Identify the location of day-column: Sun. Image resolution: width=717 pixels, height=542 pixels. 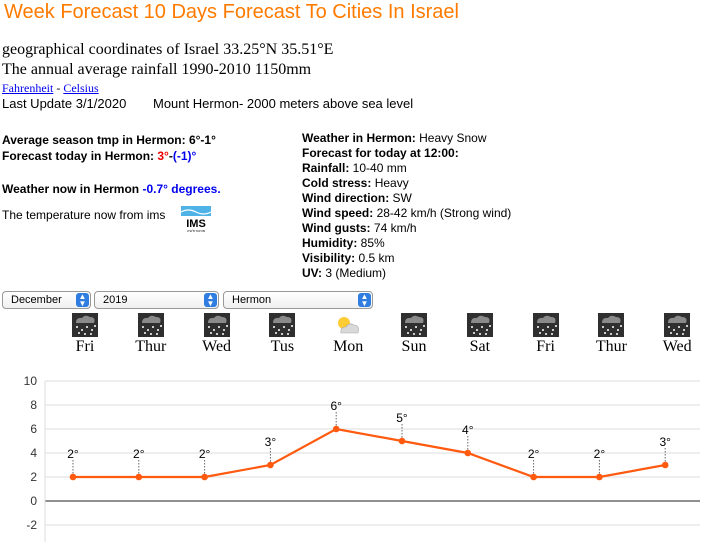
(414, 334).